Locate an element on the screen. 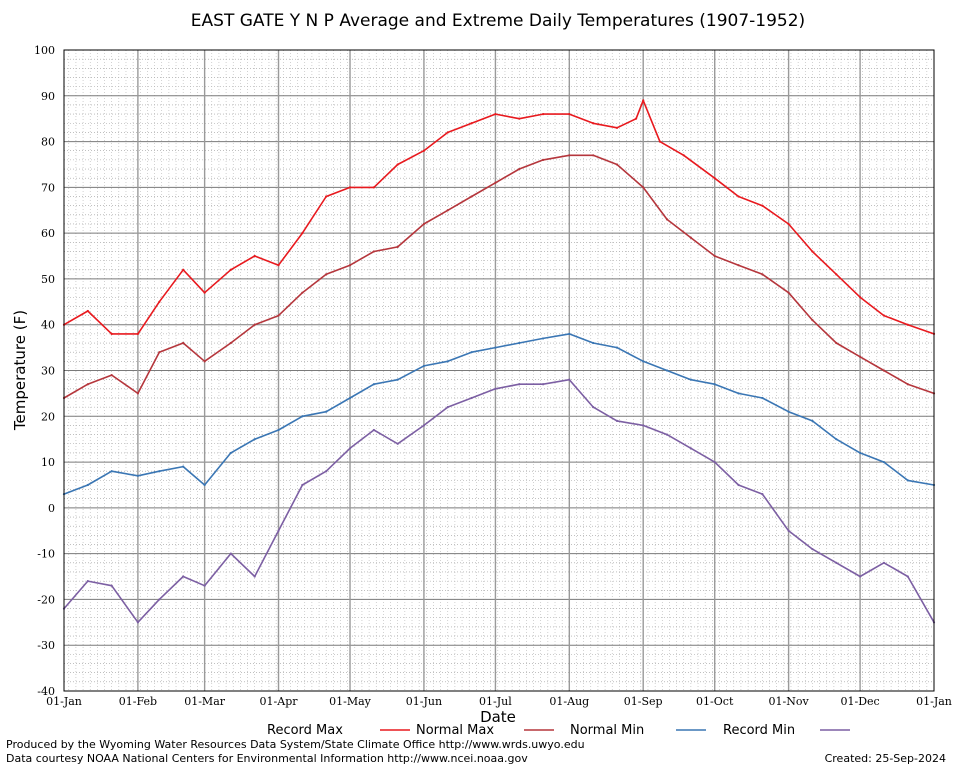  x-tick-label: 01-Sep is located at coordinates (643, 701).